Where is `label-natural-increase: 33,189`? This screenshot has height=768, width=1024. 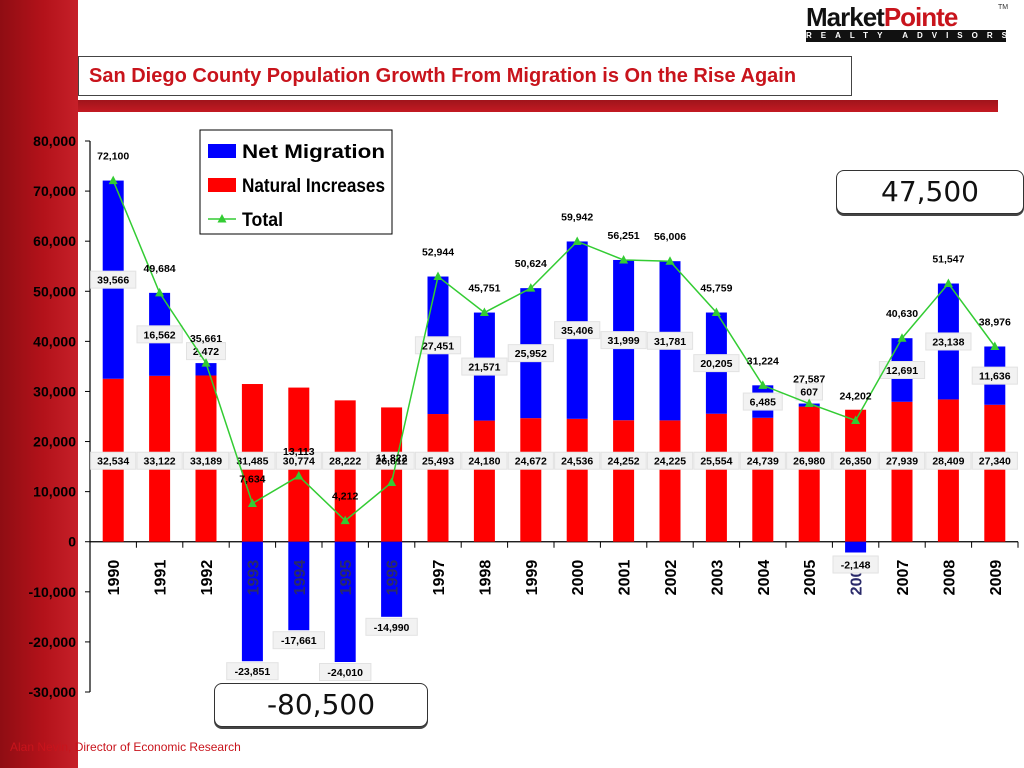 label-natural-increase: 33,189 is located at coordinates (206, 462).